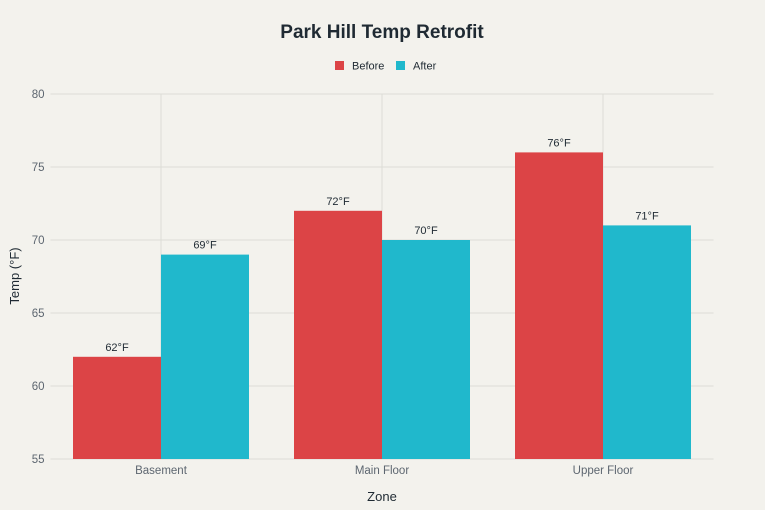  Describe the element at coordinates (38, 241) in the screenshot. I see `y-tick-label: 70` at that location.